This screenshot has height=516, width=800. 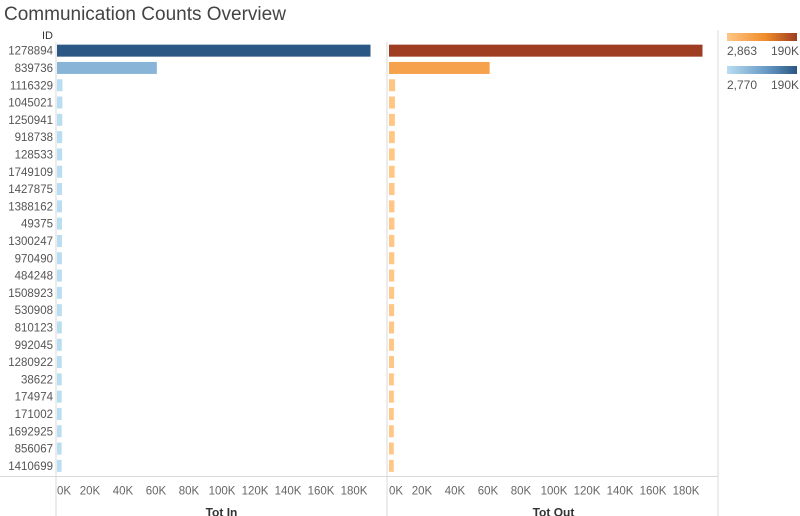 I want to click on legend-in-min: 2,770, so click(x=742, y=85).